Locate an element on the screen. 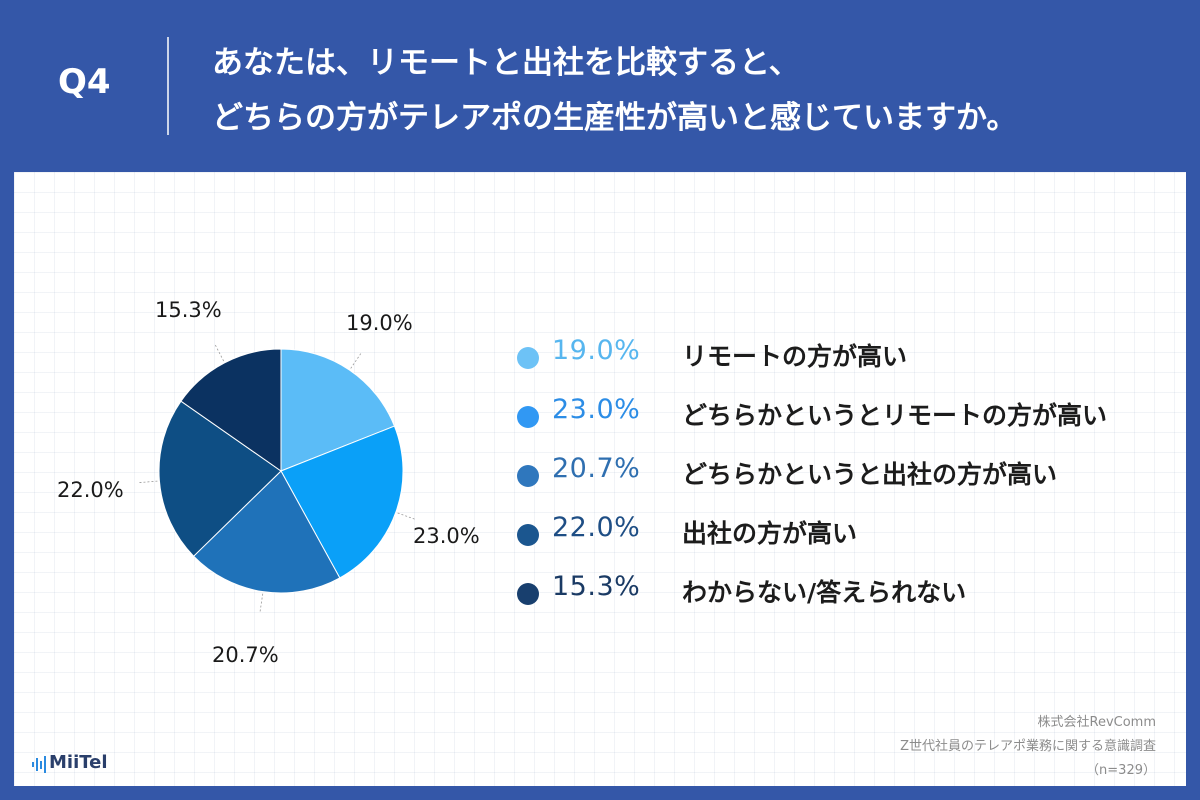  legend-item: 19.0% リモートの方が高い is located at coordinates (842, 356).